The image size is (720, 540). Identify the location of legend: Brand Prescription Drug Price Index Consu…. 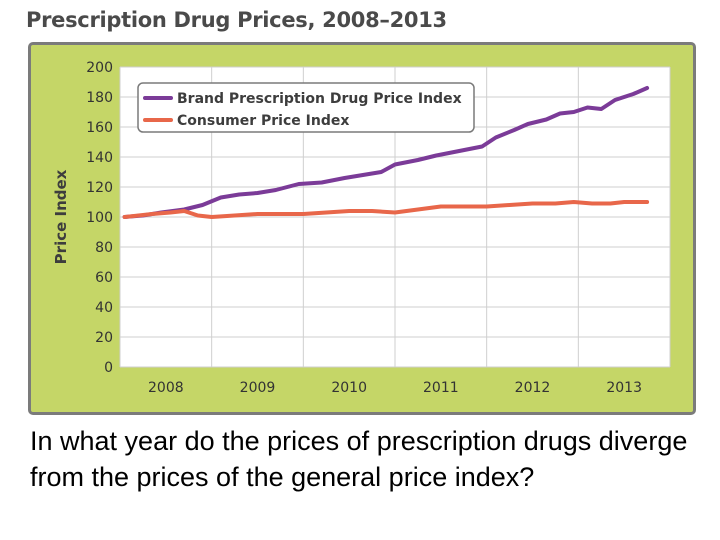
(306, 107).